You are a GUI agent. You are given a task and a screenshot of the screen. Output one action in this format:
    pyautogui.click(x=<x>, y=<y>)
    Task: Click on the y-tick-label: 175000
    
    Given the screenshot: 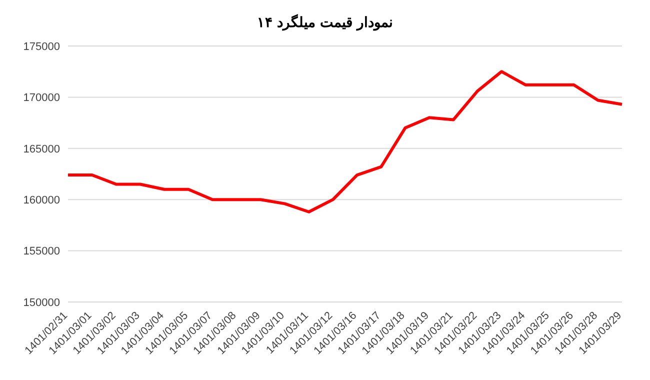 What is the action you would take?
    pyautogui.click(x=41, y=46)
    